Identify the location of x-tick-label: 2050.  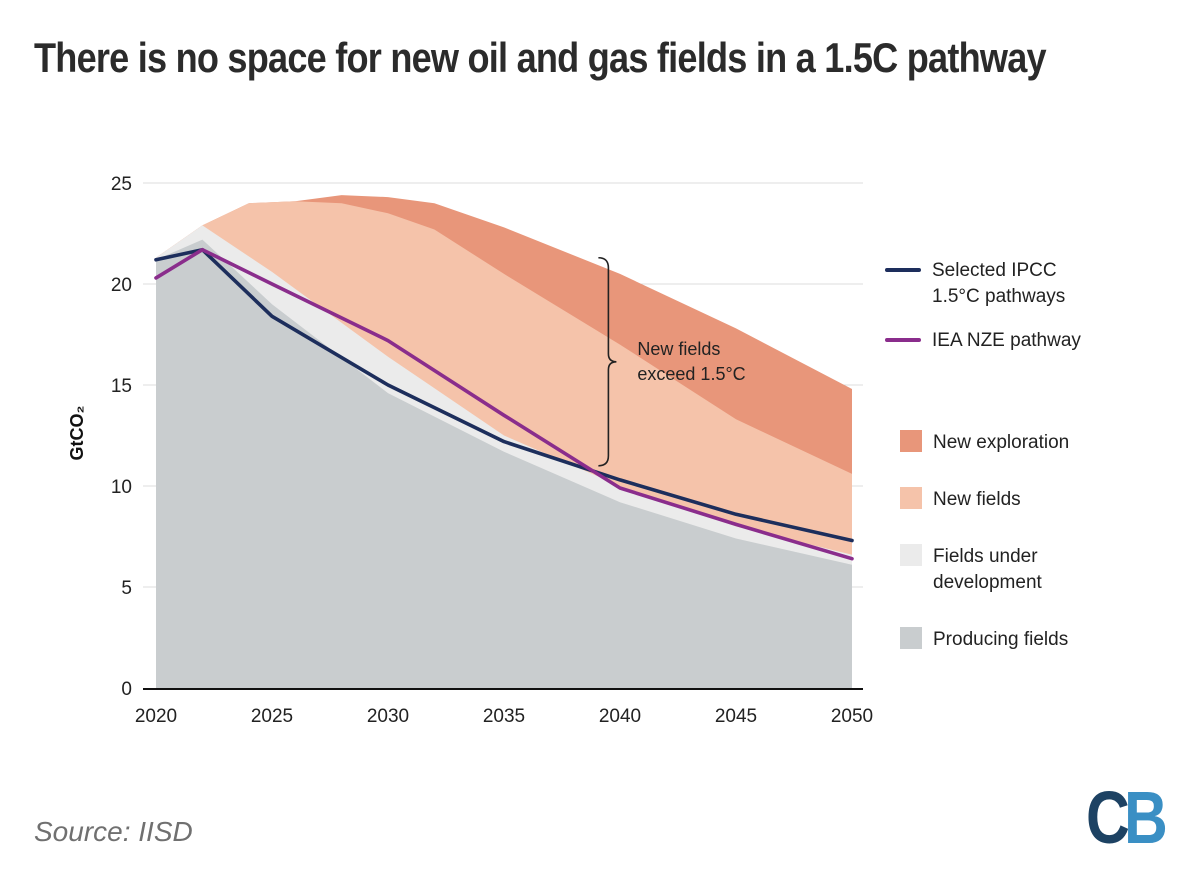
(852, 716).